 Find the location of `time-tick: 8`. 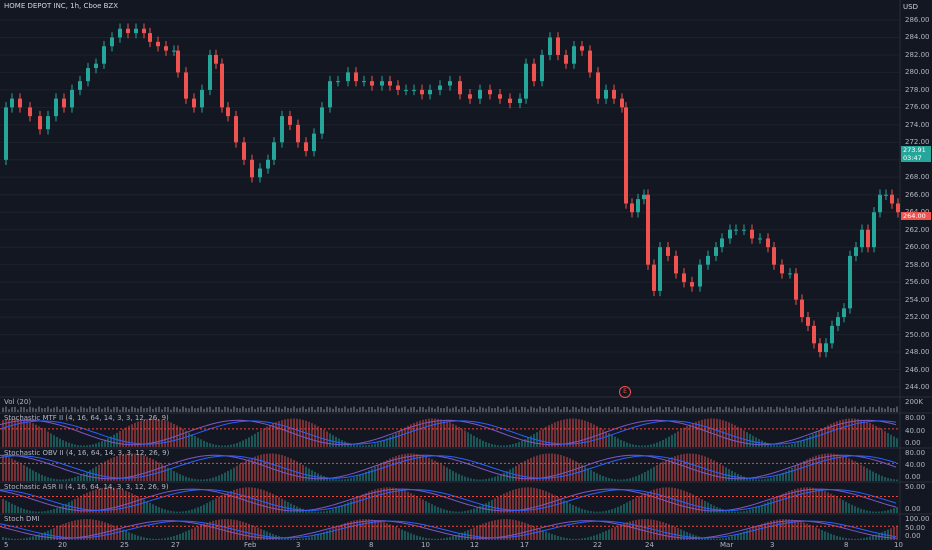

time-tick: 8 is located at coordinates (371, 545).